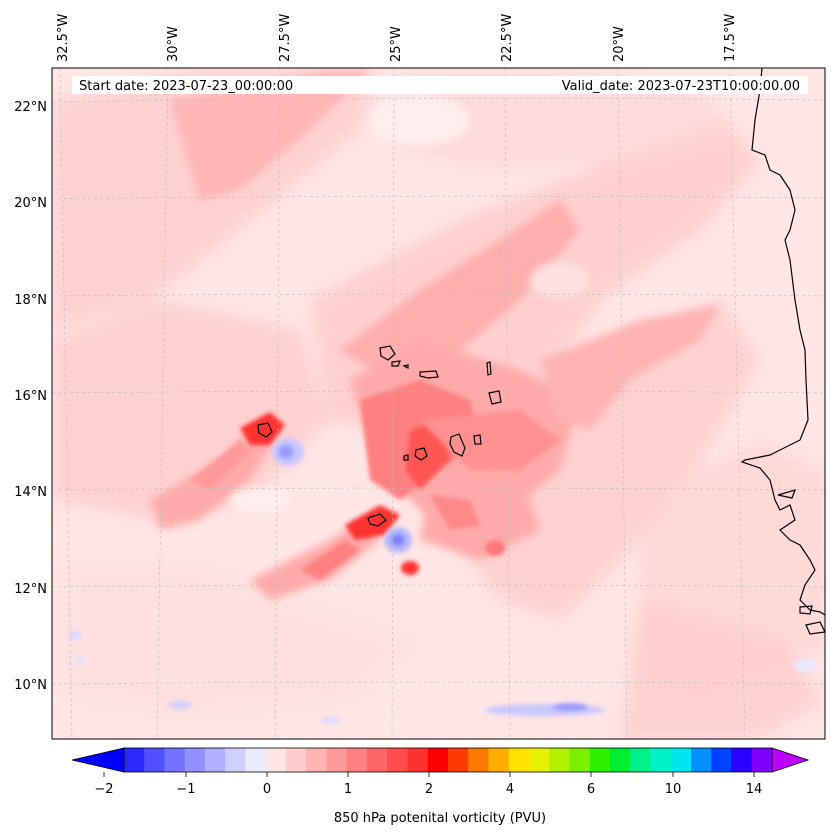  What do you see at coordinates (782, 342) in the screenshot?
I see `african-coastline` at bounding box center [782, 342].